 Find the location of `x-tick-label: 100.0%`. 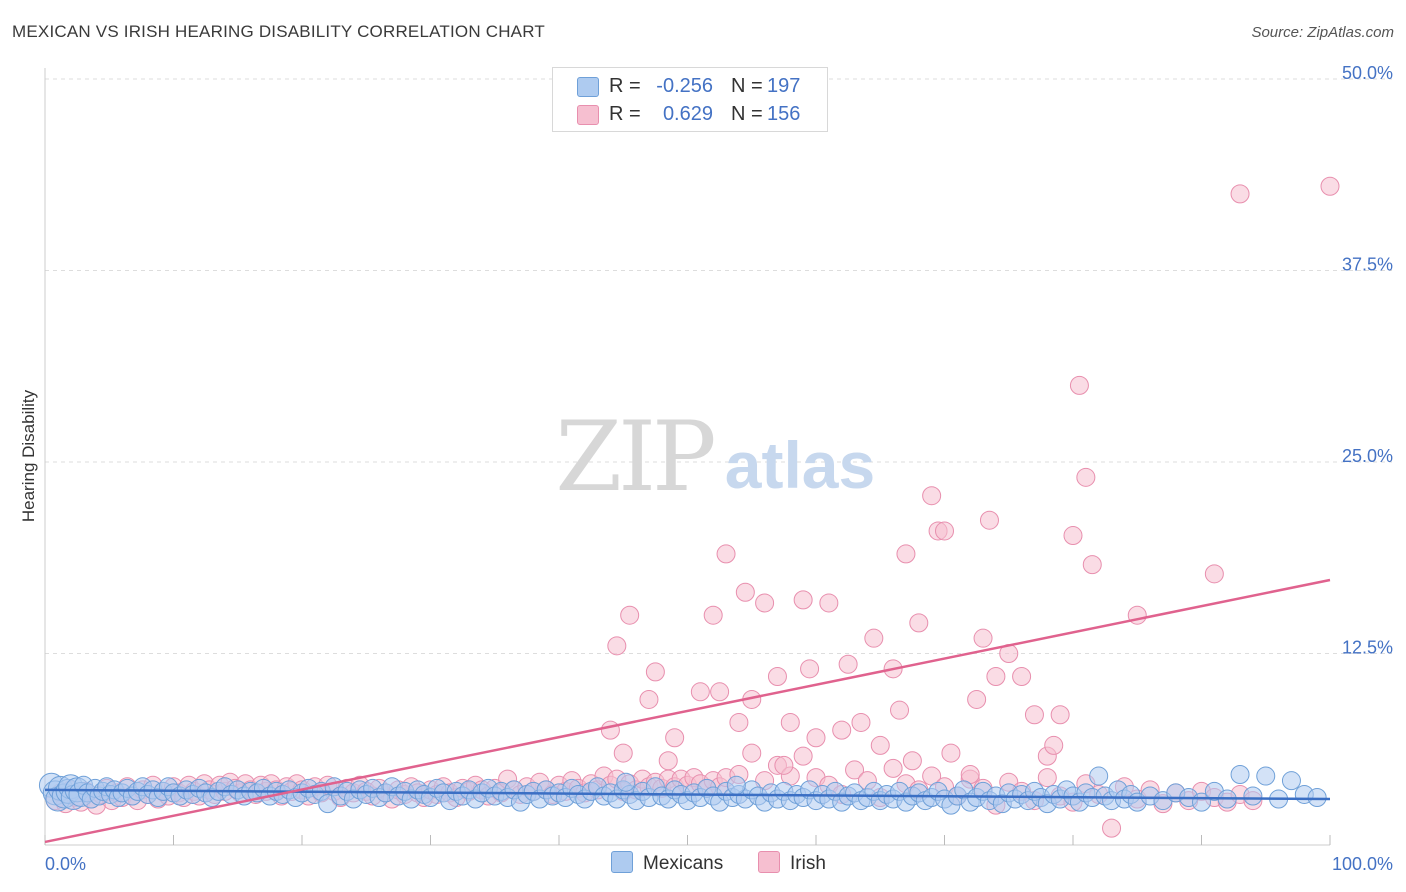

x-tick-label: 100.0% is located at coordinates (1362, 864).